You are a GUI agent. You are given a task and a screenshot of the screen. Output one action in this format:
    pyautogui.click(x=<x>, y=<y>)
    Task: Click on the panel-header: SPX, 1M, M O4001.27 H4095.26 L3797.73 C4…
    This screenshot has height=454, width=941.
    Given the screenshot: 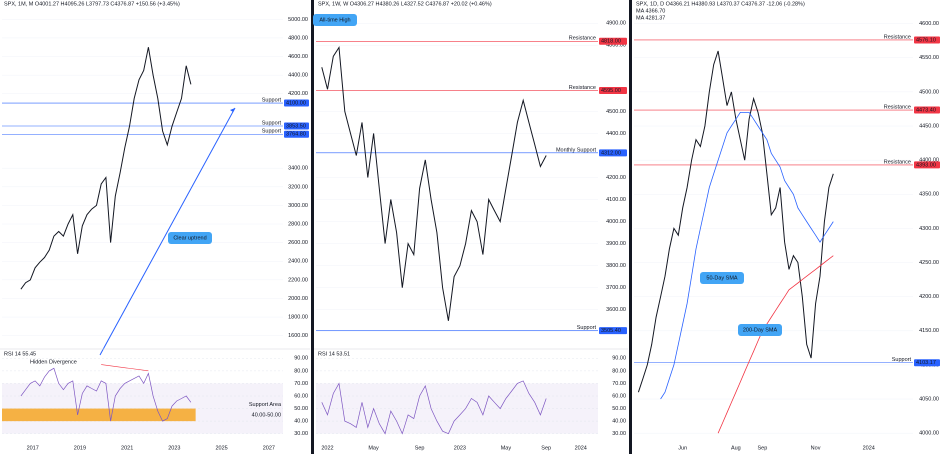 What is the action you would take?
    pyautogui.click(x=92, y=4)
    